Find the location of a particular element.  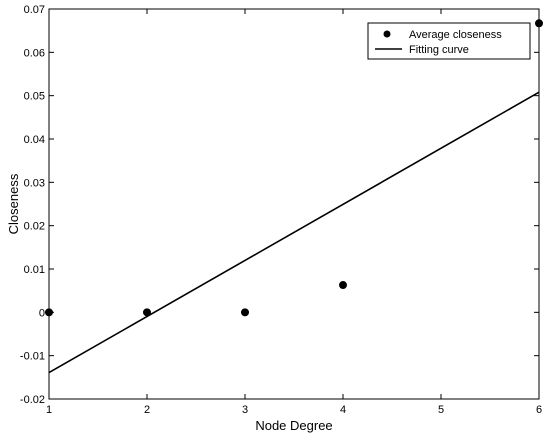

y-tick-label: 0.01 is located at coordinates (34, 270).